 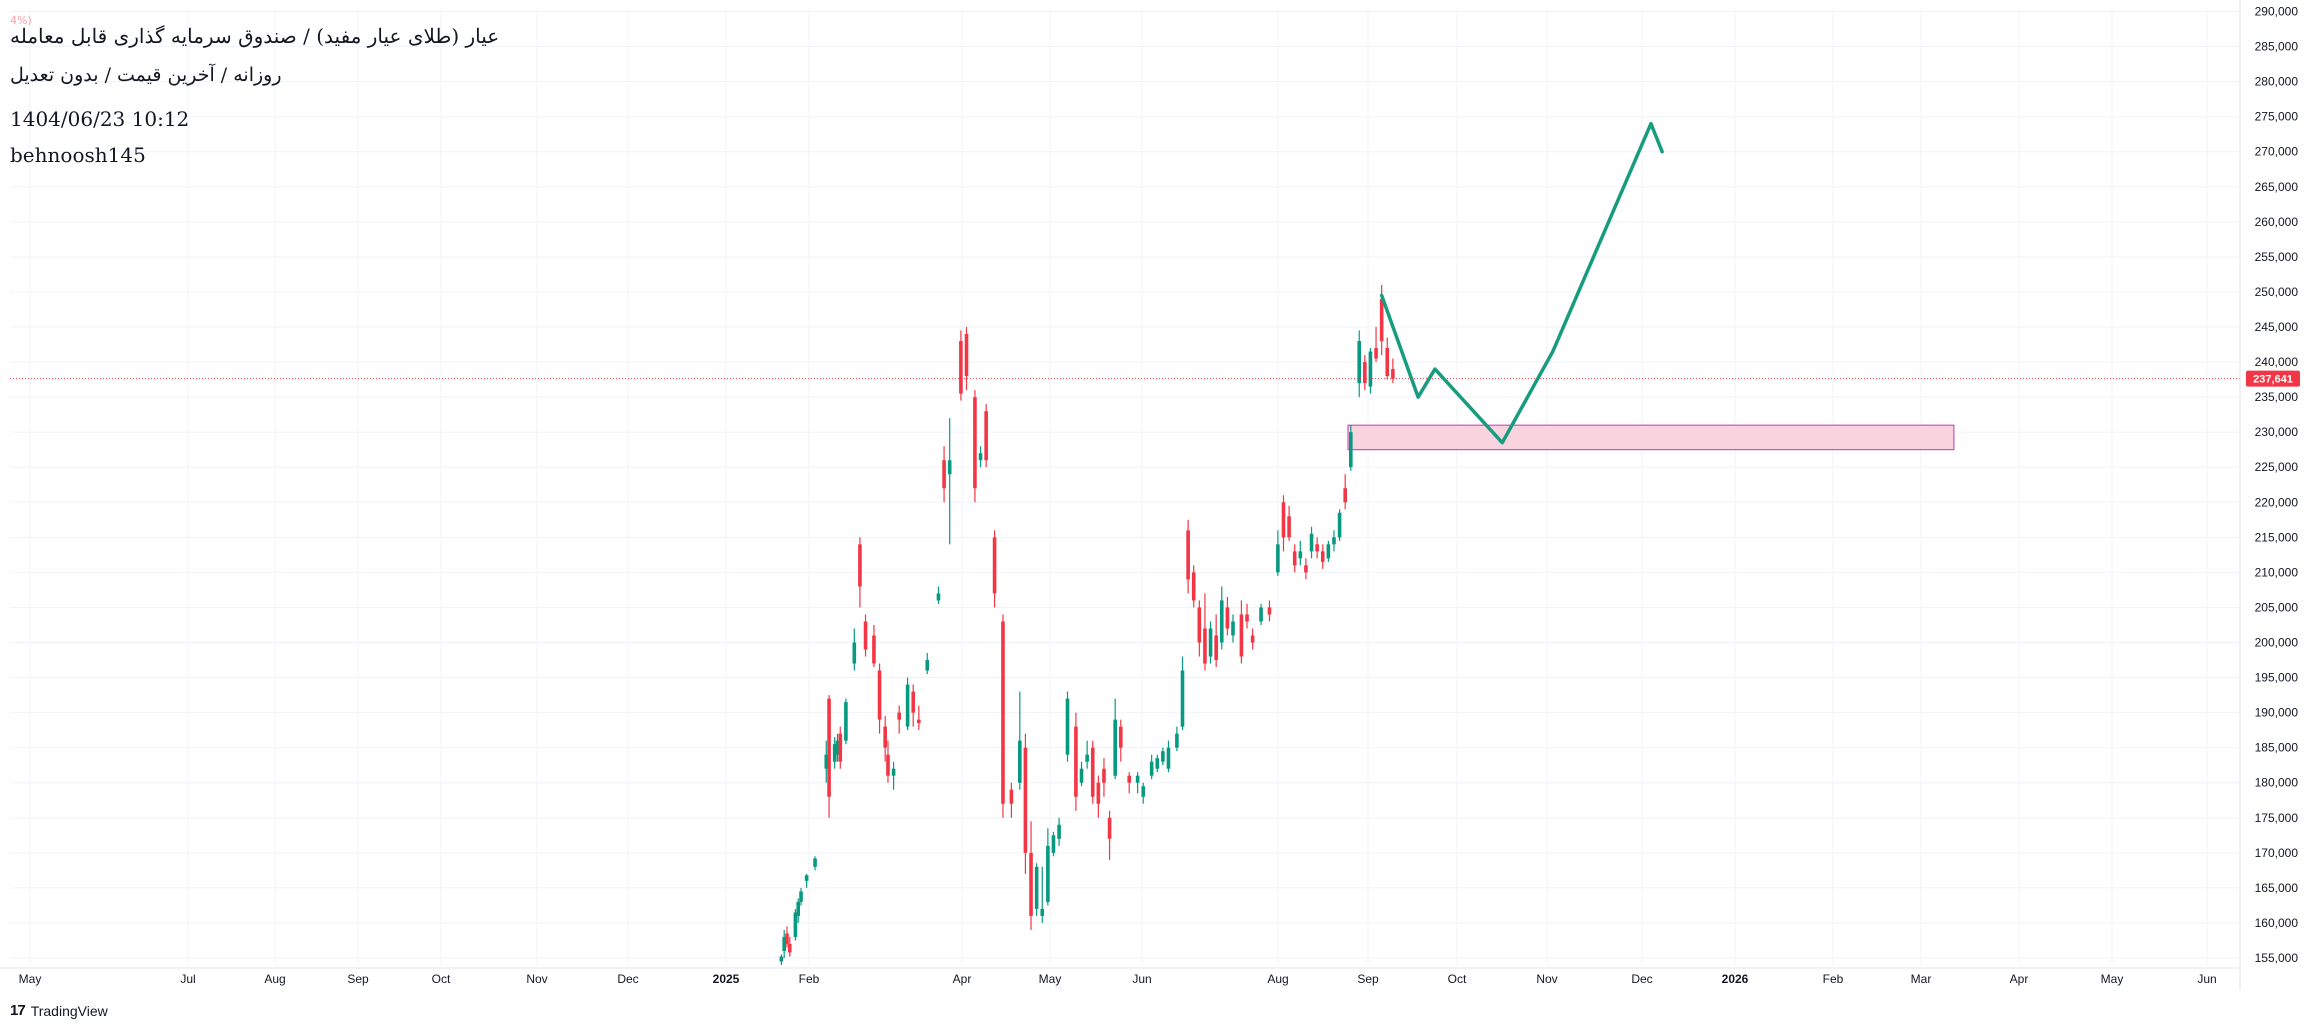 I want to click on price-tick-label: 225,000, so click(x=2277, y=467).